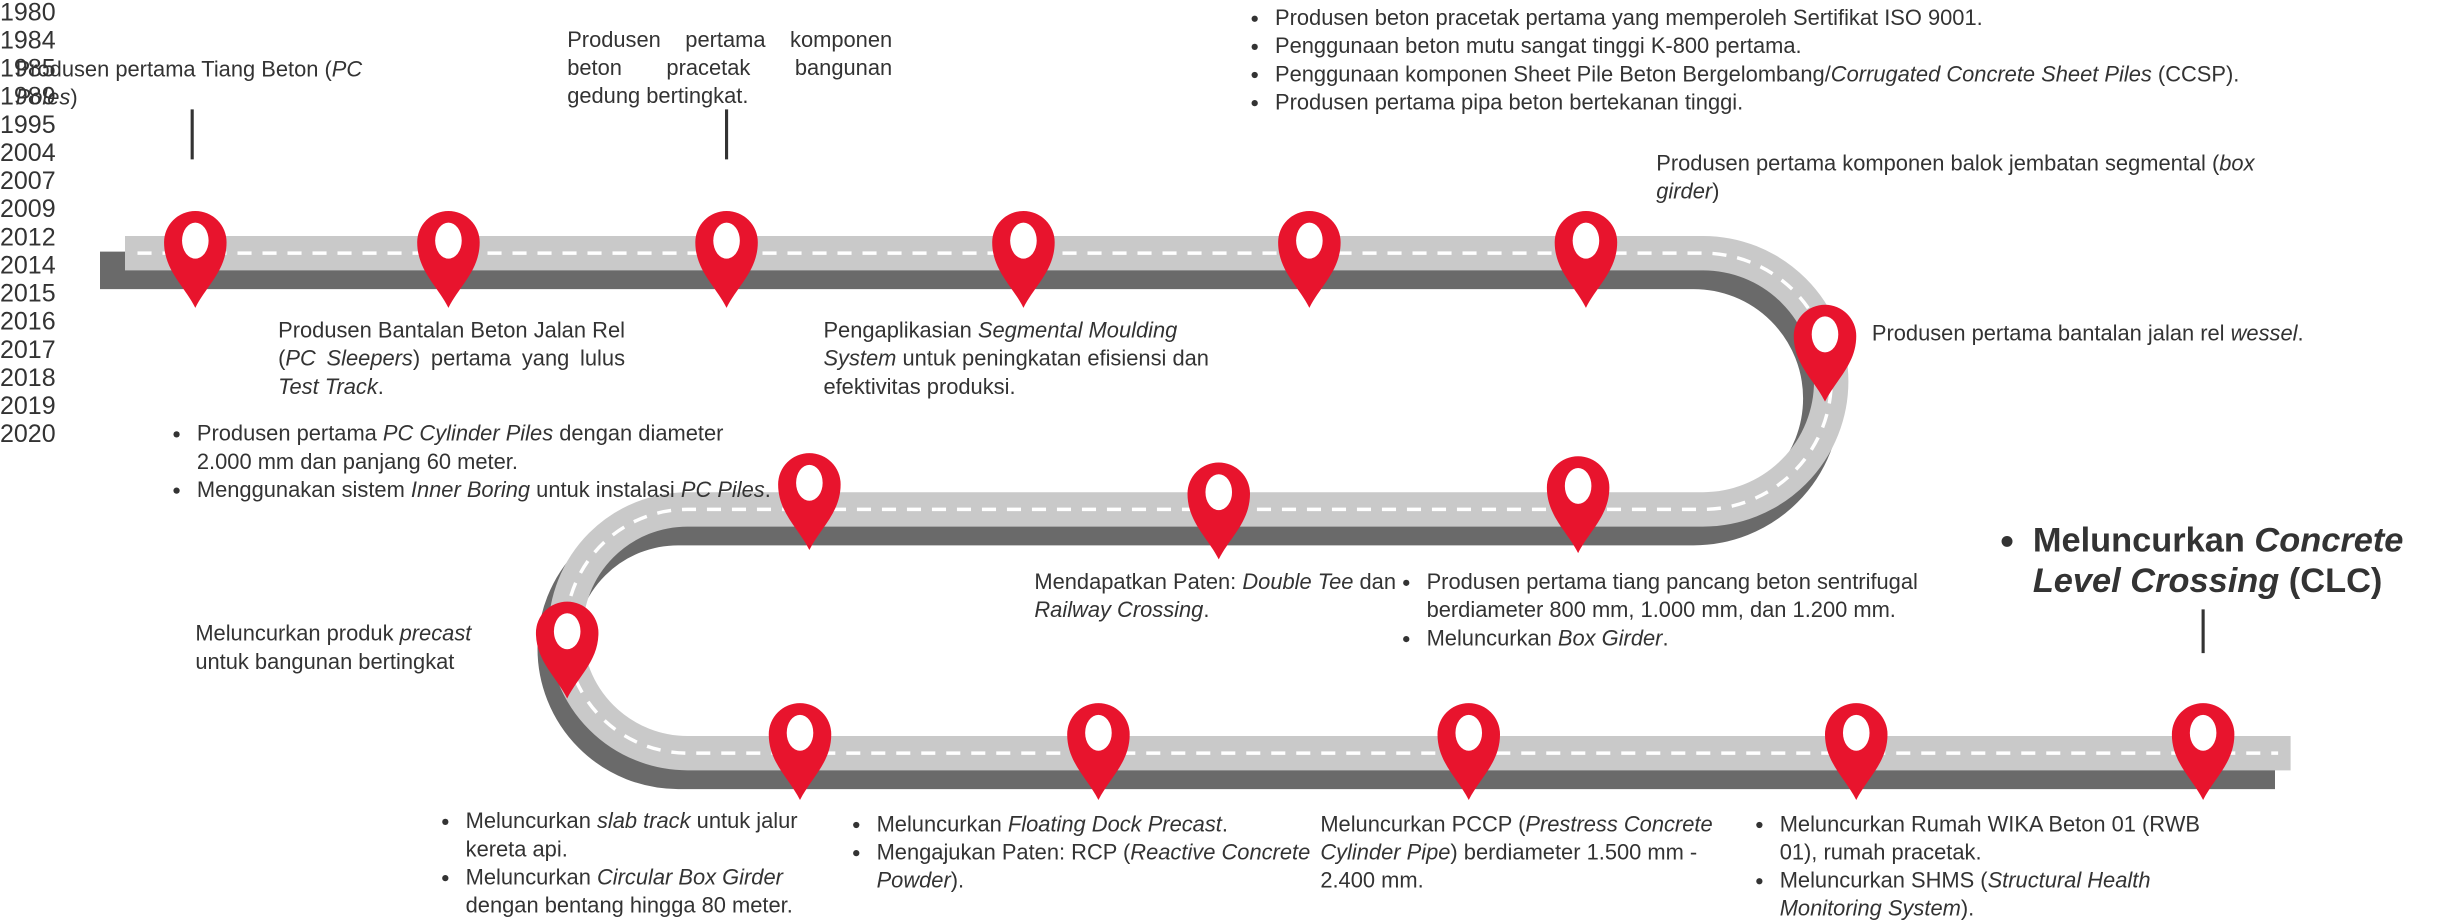  I want to click on text-run: Meluncurkan, so click(942, 823).